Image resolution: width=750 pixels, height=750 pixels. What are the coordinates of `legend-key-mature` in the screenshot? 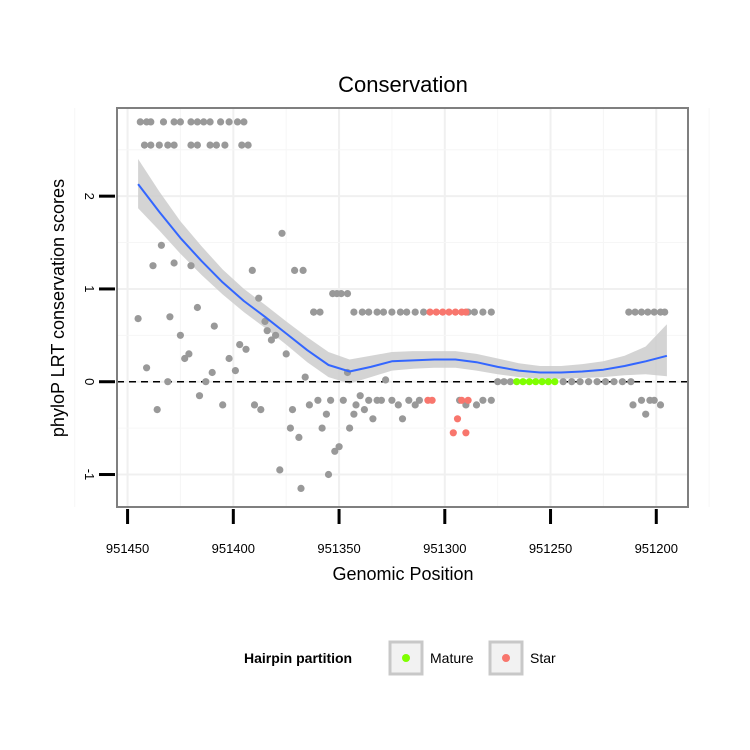 It's located at (406, 658).